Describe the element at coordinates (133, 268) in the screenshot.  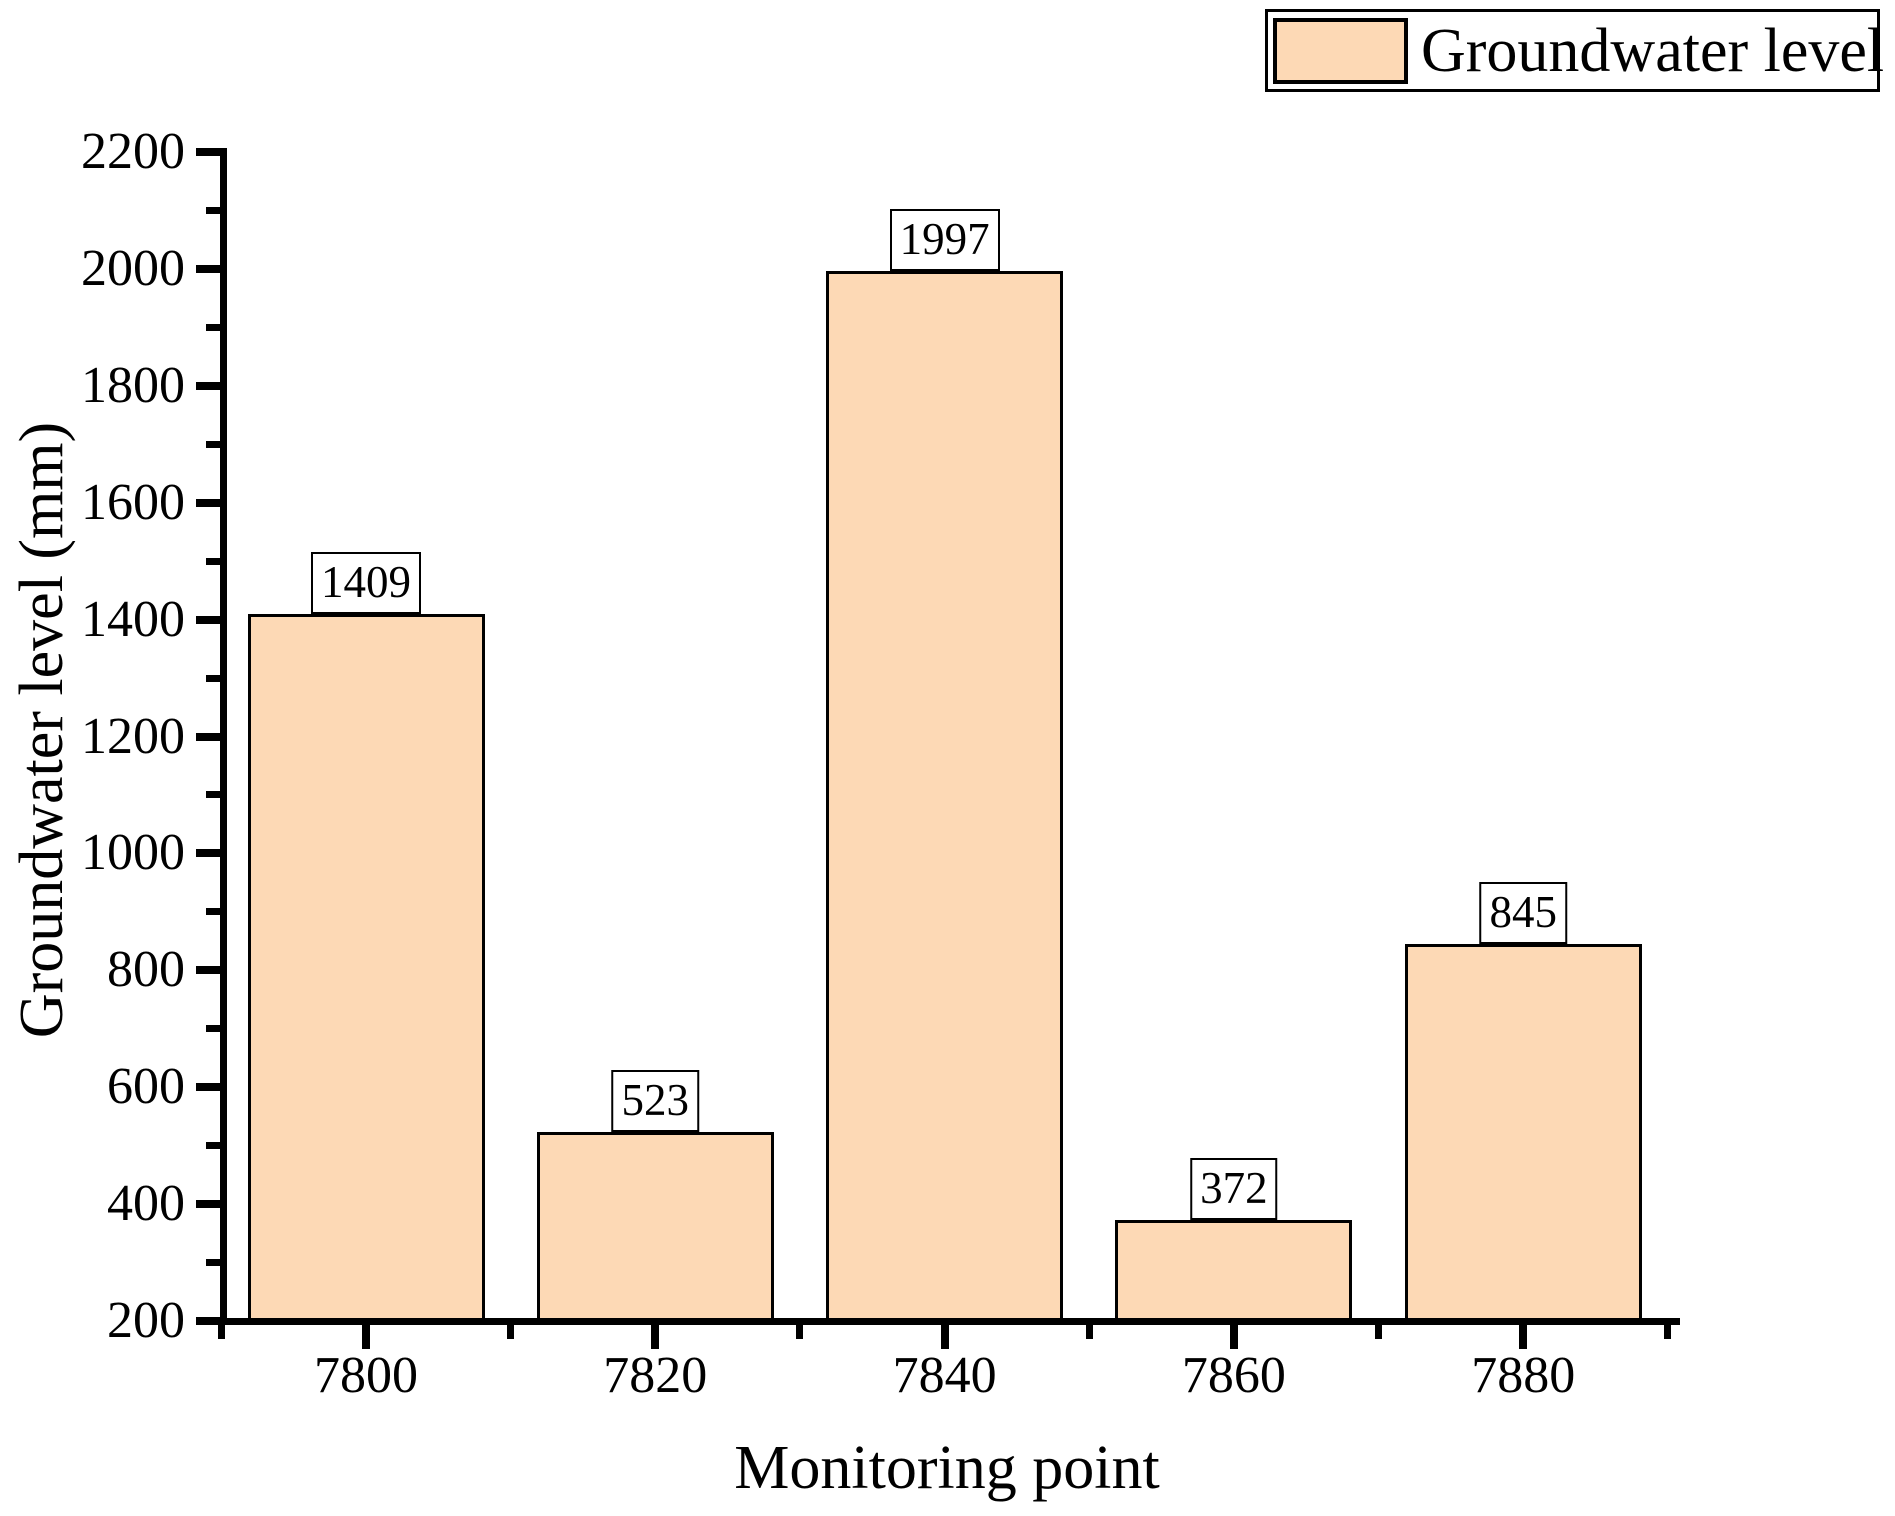
I see `y-tick-label: 2000` at that location.